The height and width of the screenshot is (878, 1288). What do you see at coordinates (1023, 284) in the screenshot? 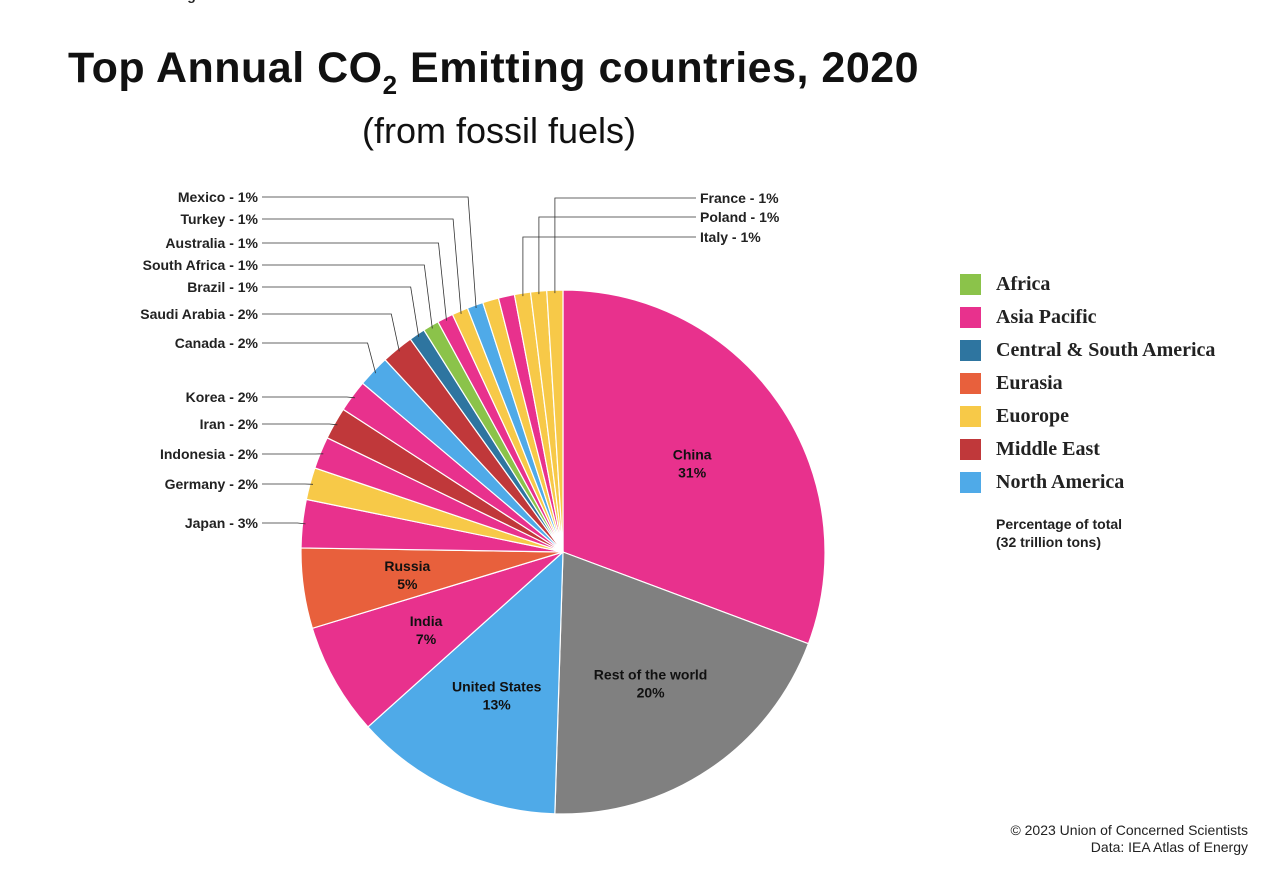
I see `legend-label-africa: Africa` at bounding box center [1023, 284].